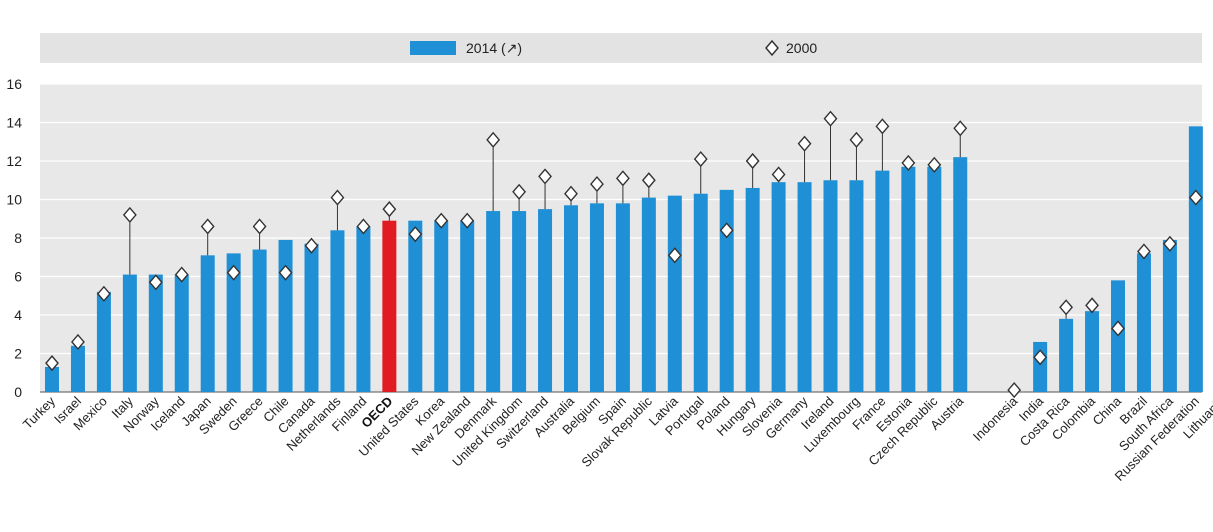  I want to click on bar-ireland, so click(830, 286).